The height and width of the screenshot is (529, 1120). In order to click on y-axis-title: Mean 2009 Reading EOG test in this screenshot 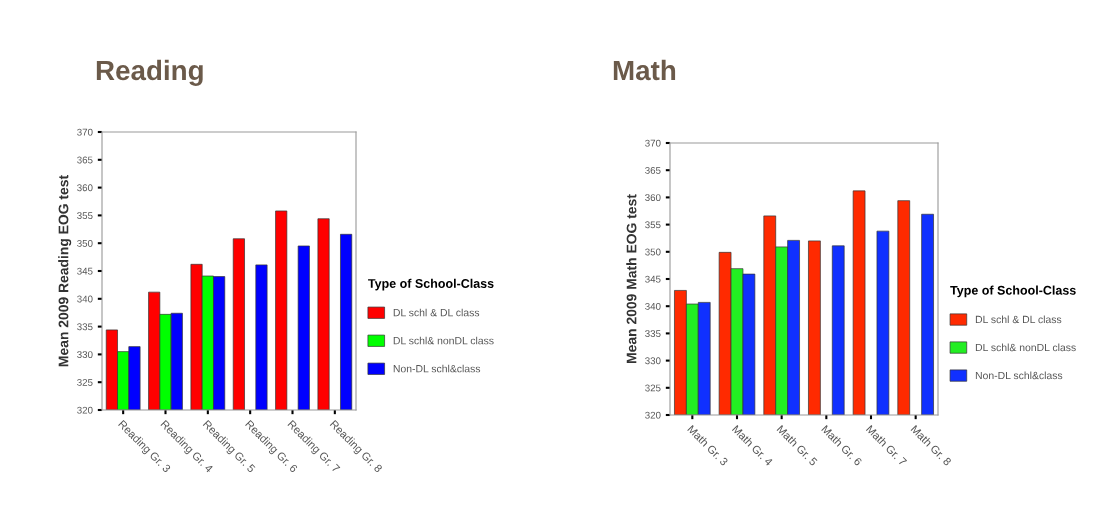, I will do `click(65, 271)`.